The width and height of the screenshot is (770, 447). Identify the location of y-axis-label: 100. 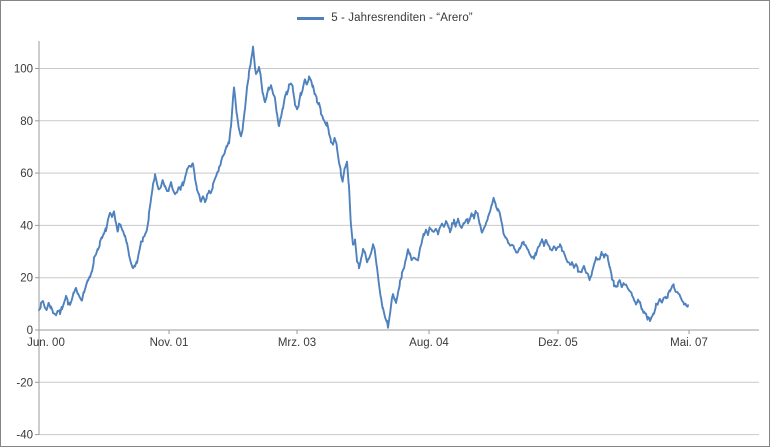
(23, 70).